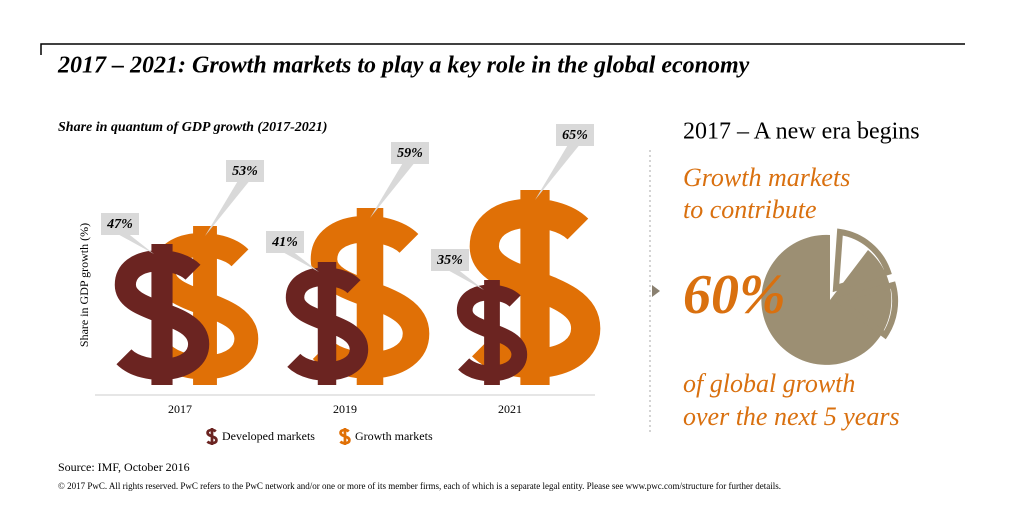 This screenshot has width=1024, height=509. I want to click on legend-item: Developed markets, so click(260, 436).